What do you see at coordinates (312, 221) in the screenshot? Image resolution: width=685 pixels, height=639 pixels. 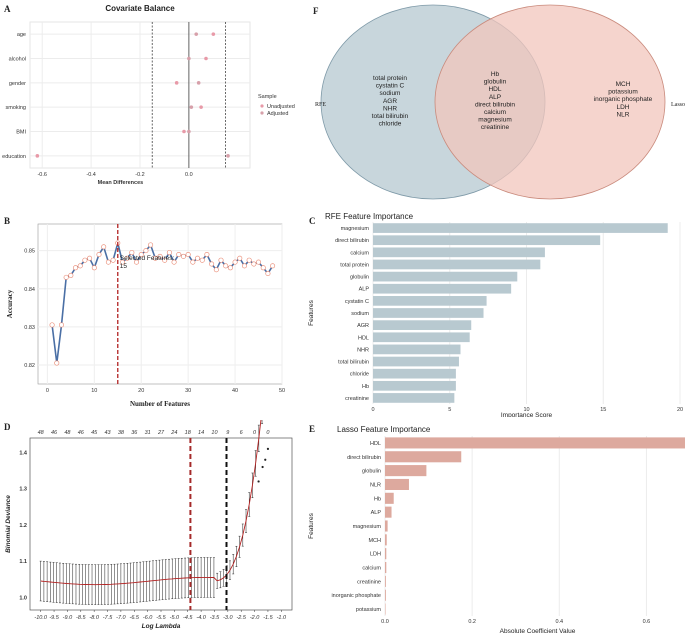 I see `panel-label: C` at bounding box center [312, 221].